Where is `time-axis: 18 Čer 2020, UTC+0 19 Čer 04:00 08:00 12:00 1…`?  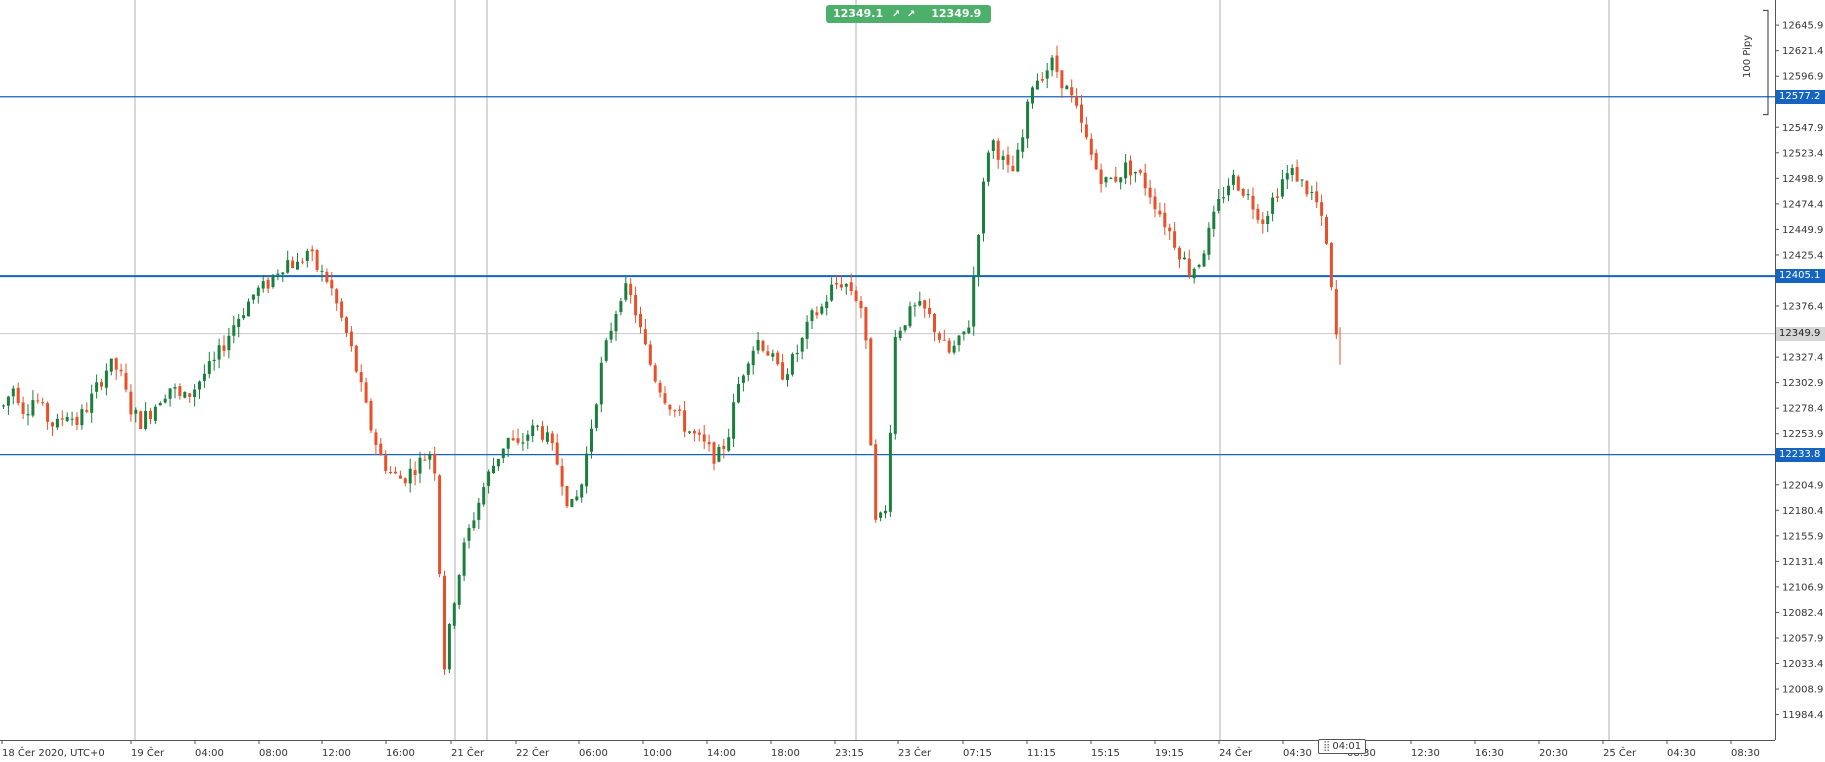
time-axis: 18 Čer 2020, UTC+0 19 Čer 04:00 08:00 12:00 1… is located at coordinates (887, 751).